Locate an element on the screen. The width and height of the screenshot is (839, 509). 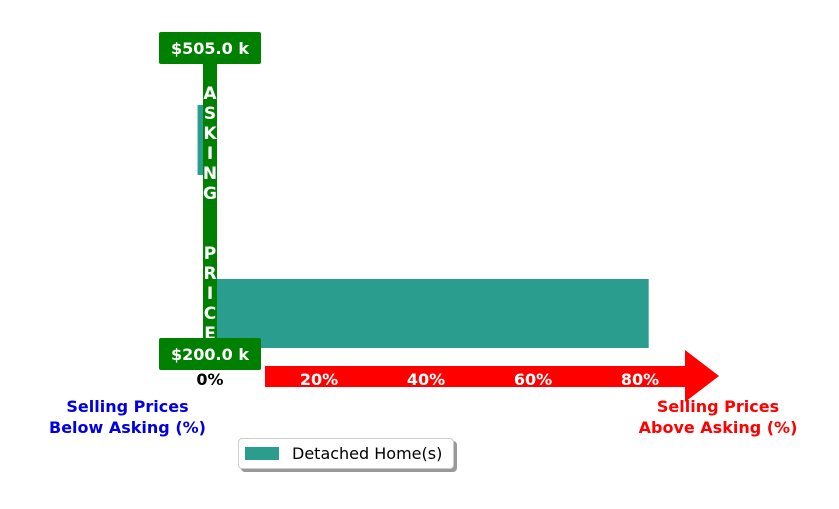
price-bottom-badge: $200.0 k is located at coordinates (210, 354).